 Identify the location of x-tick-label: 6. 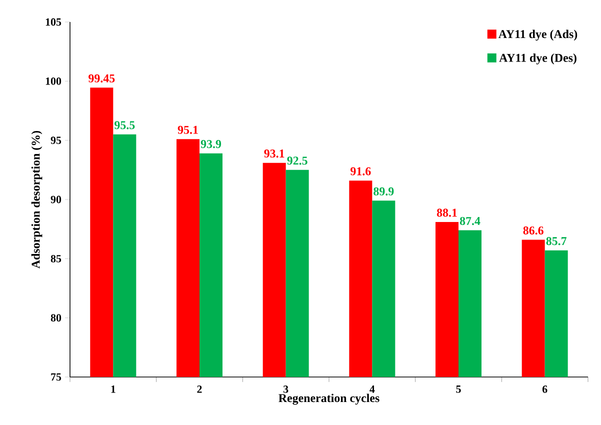
(545, 389).